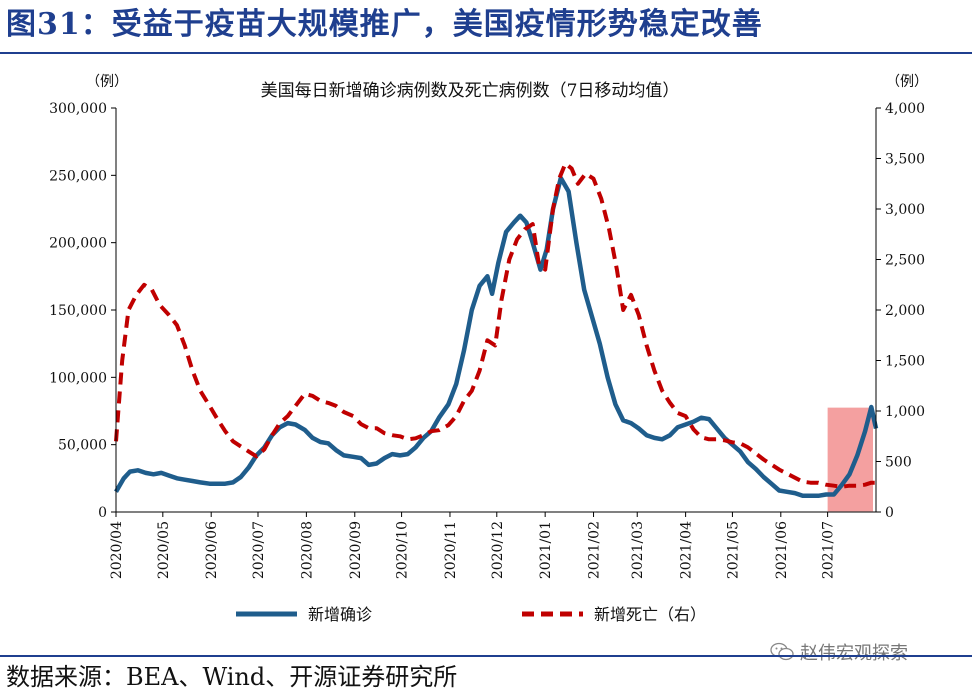 This screenshot has width=972, height=695. What do you see at coordinates (546, 550) in the screenshot?
I see `x-tick-label: 2021/01` at bounding box center [546, 550].